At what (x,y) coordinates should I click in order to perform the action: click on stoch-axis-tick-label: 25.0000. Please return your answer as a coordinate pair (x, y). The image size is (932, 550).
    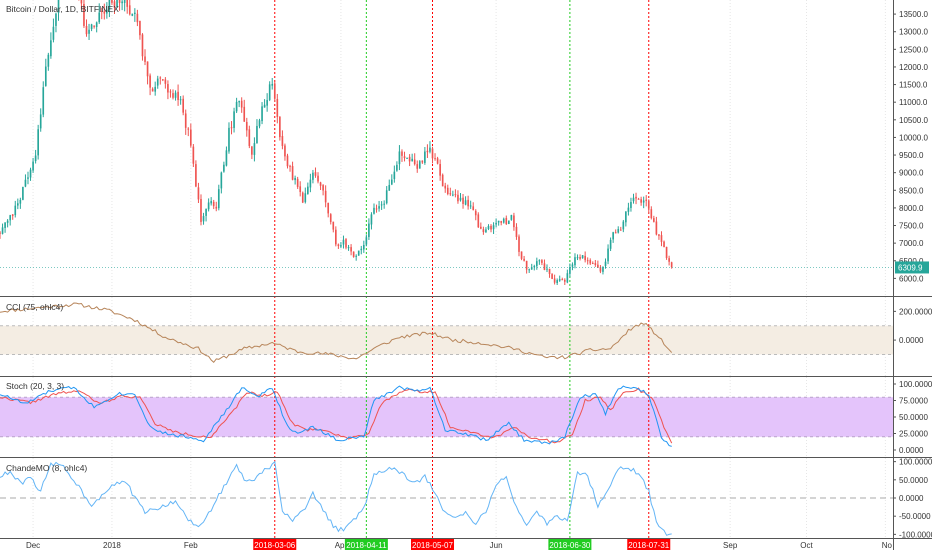
    Looking at the image, I should click on (913, 434).